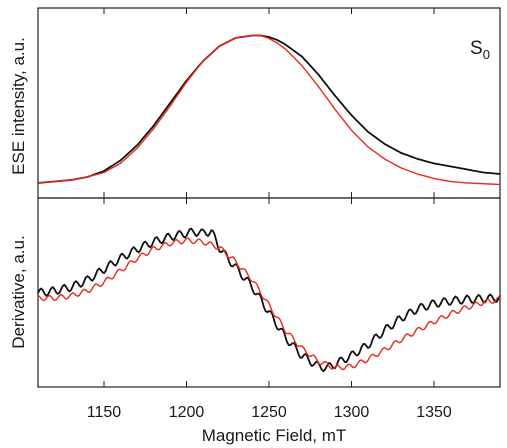 Image resolution: width=507 pixels, height=448 pixels. What do you see at coordinates (187, 412) in the screenshot?
I see `x-tick-label: 1200` at bounding box center [187, 412].